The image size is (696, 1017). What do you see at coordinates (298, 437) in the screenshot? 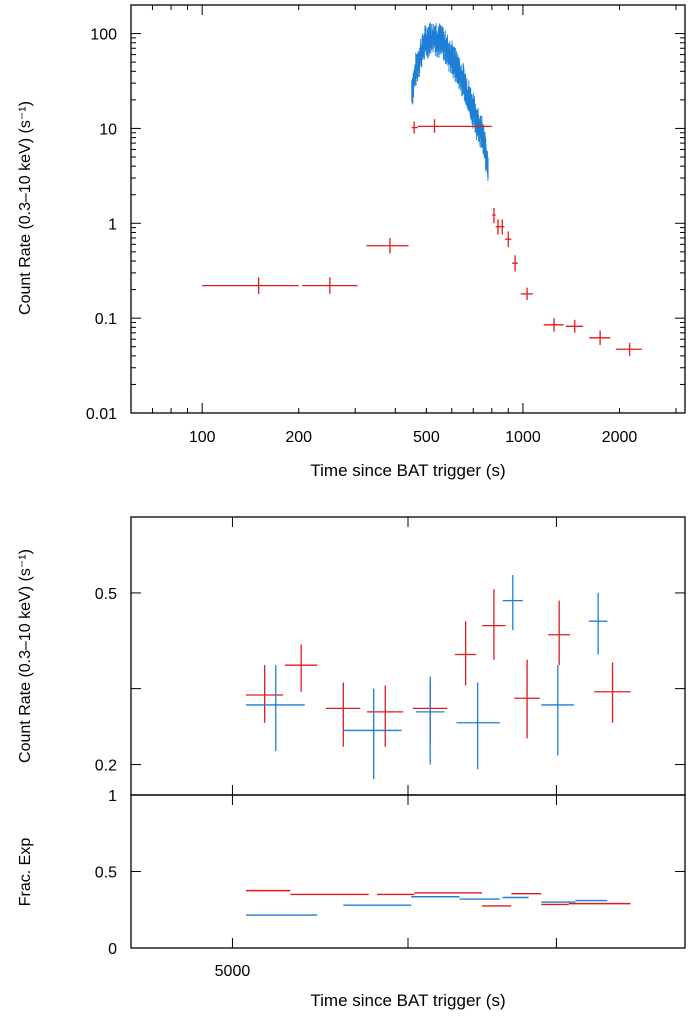
I see `x-tick-label: 200` at bounding box center [298, 437].